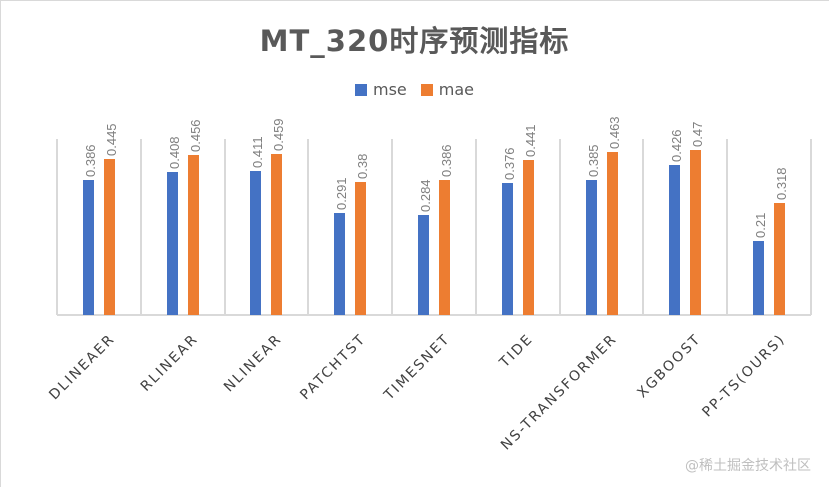 The image size is (829, 487). I want to click on chart-title: MT_320时序预测指标, so click(414, 41).